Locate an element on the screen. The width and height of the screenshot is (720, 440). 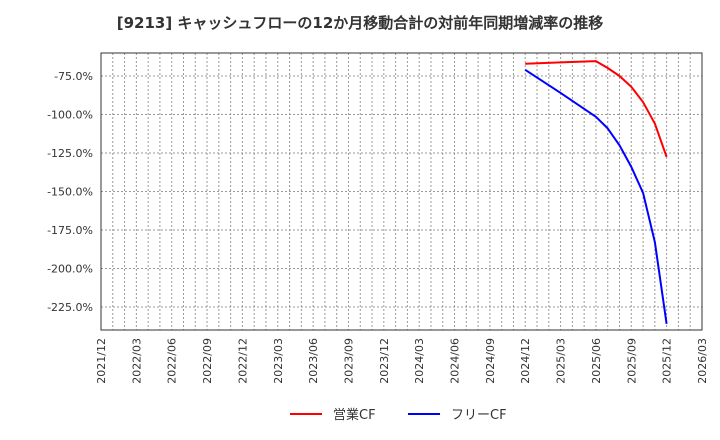
series-operating-cf-line is located at coordinates (596, 109).